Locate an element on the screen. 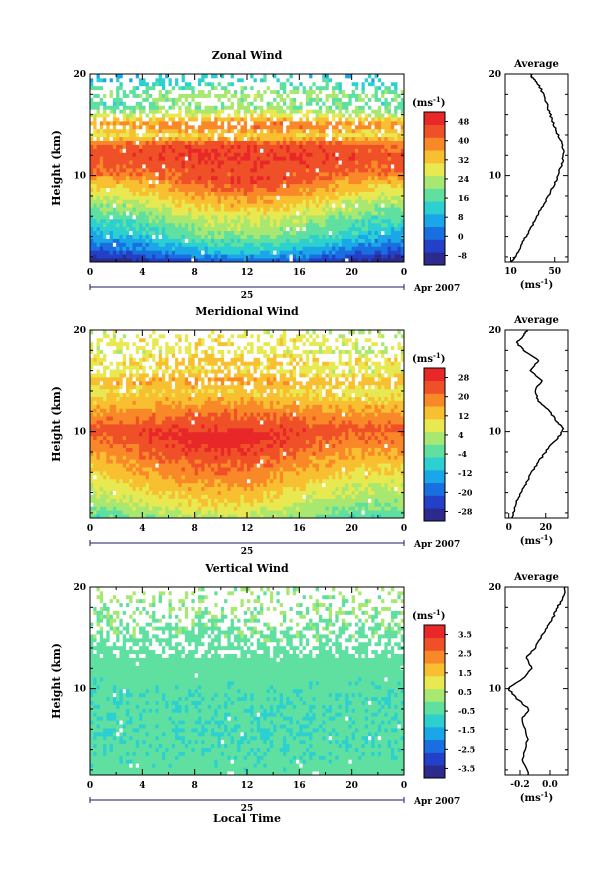  colorbar-tick-label: 16 is located at coordinates (464, 198).